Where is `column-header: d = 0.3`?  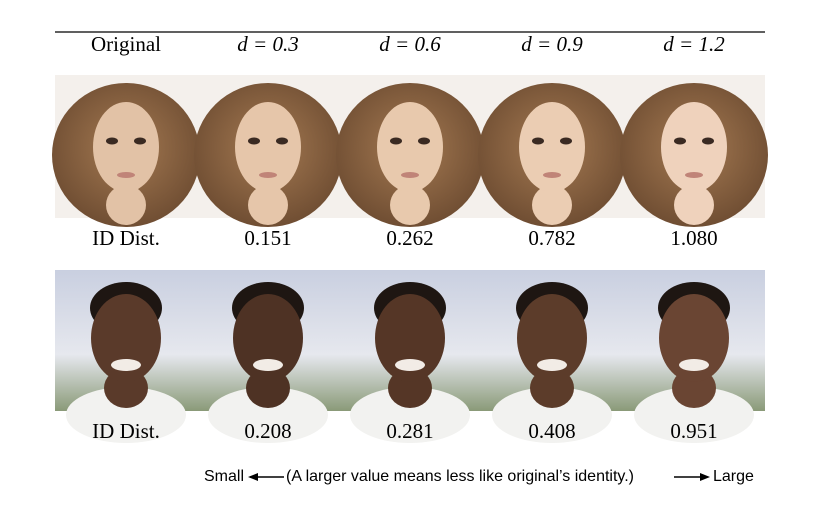 column-header: d = 0.3 is located at coordinates (267, 44).